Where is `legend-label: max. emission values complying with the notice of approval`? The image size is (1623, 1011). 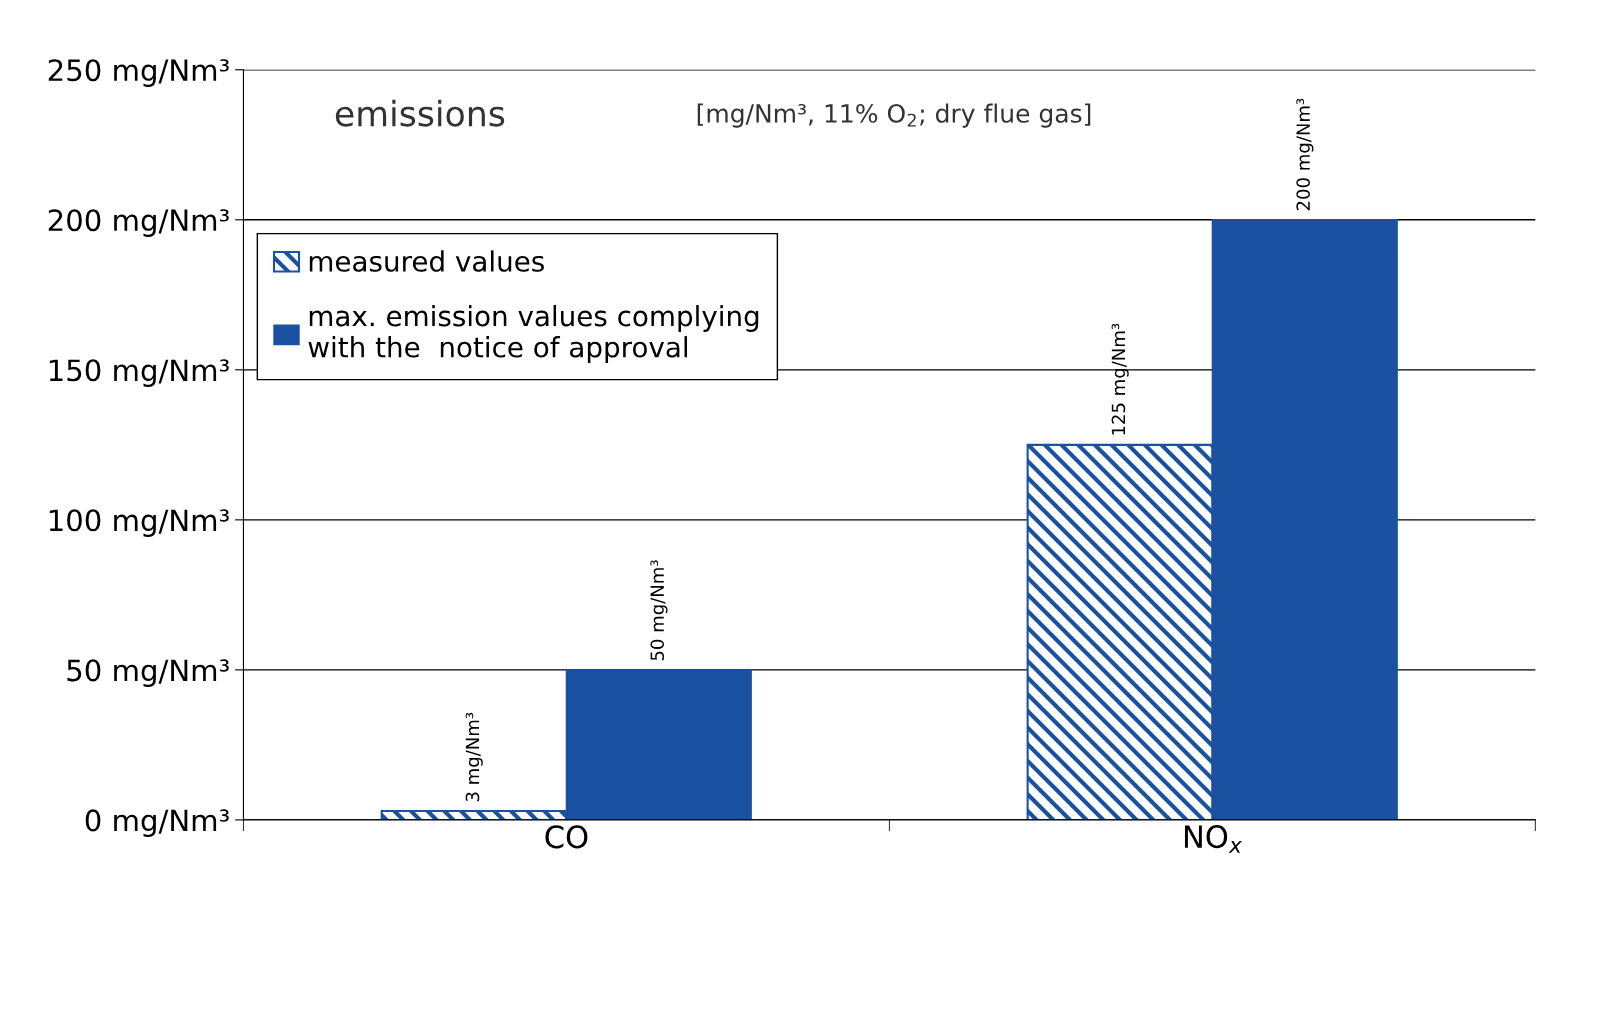 legend-label: max. emission values complying with the notice of approval is located at coordinates (533, 334).